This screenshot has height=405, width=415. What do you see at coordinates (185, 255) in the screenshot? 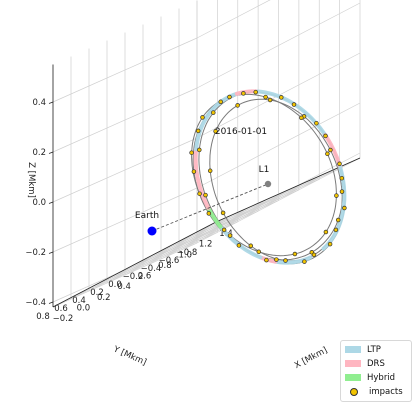
I see `x-tick-label: 1.0` at bounding box center [185, 255].